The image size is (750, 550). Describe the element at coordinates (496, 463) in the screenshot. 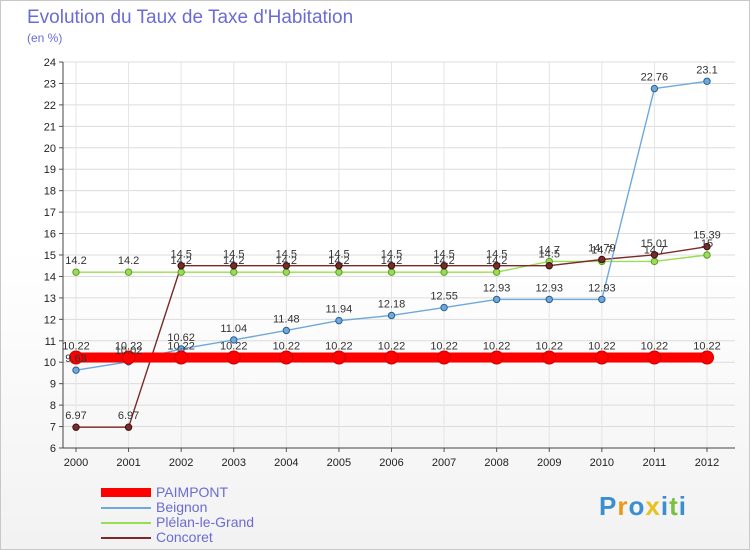

I see `x-tick-label: 2008` at that location.